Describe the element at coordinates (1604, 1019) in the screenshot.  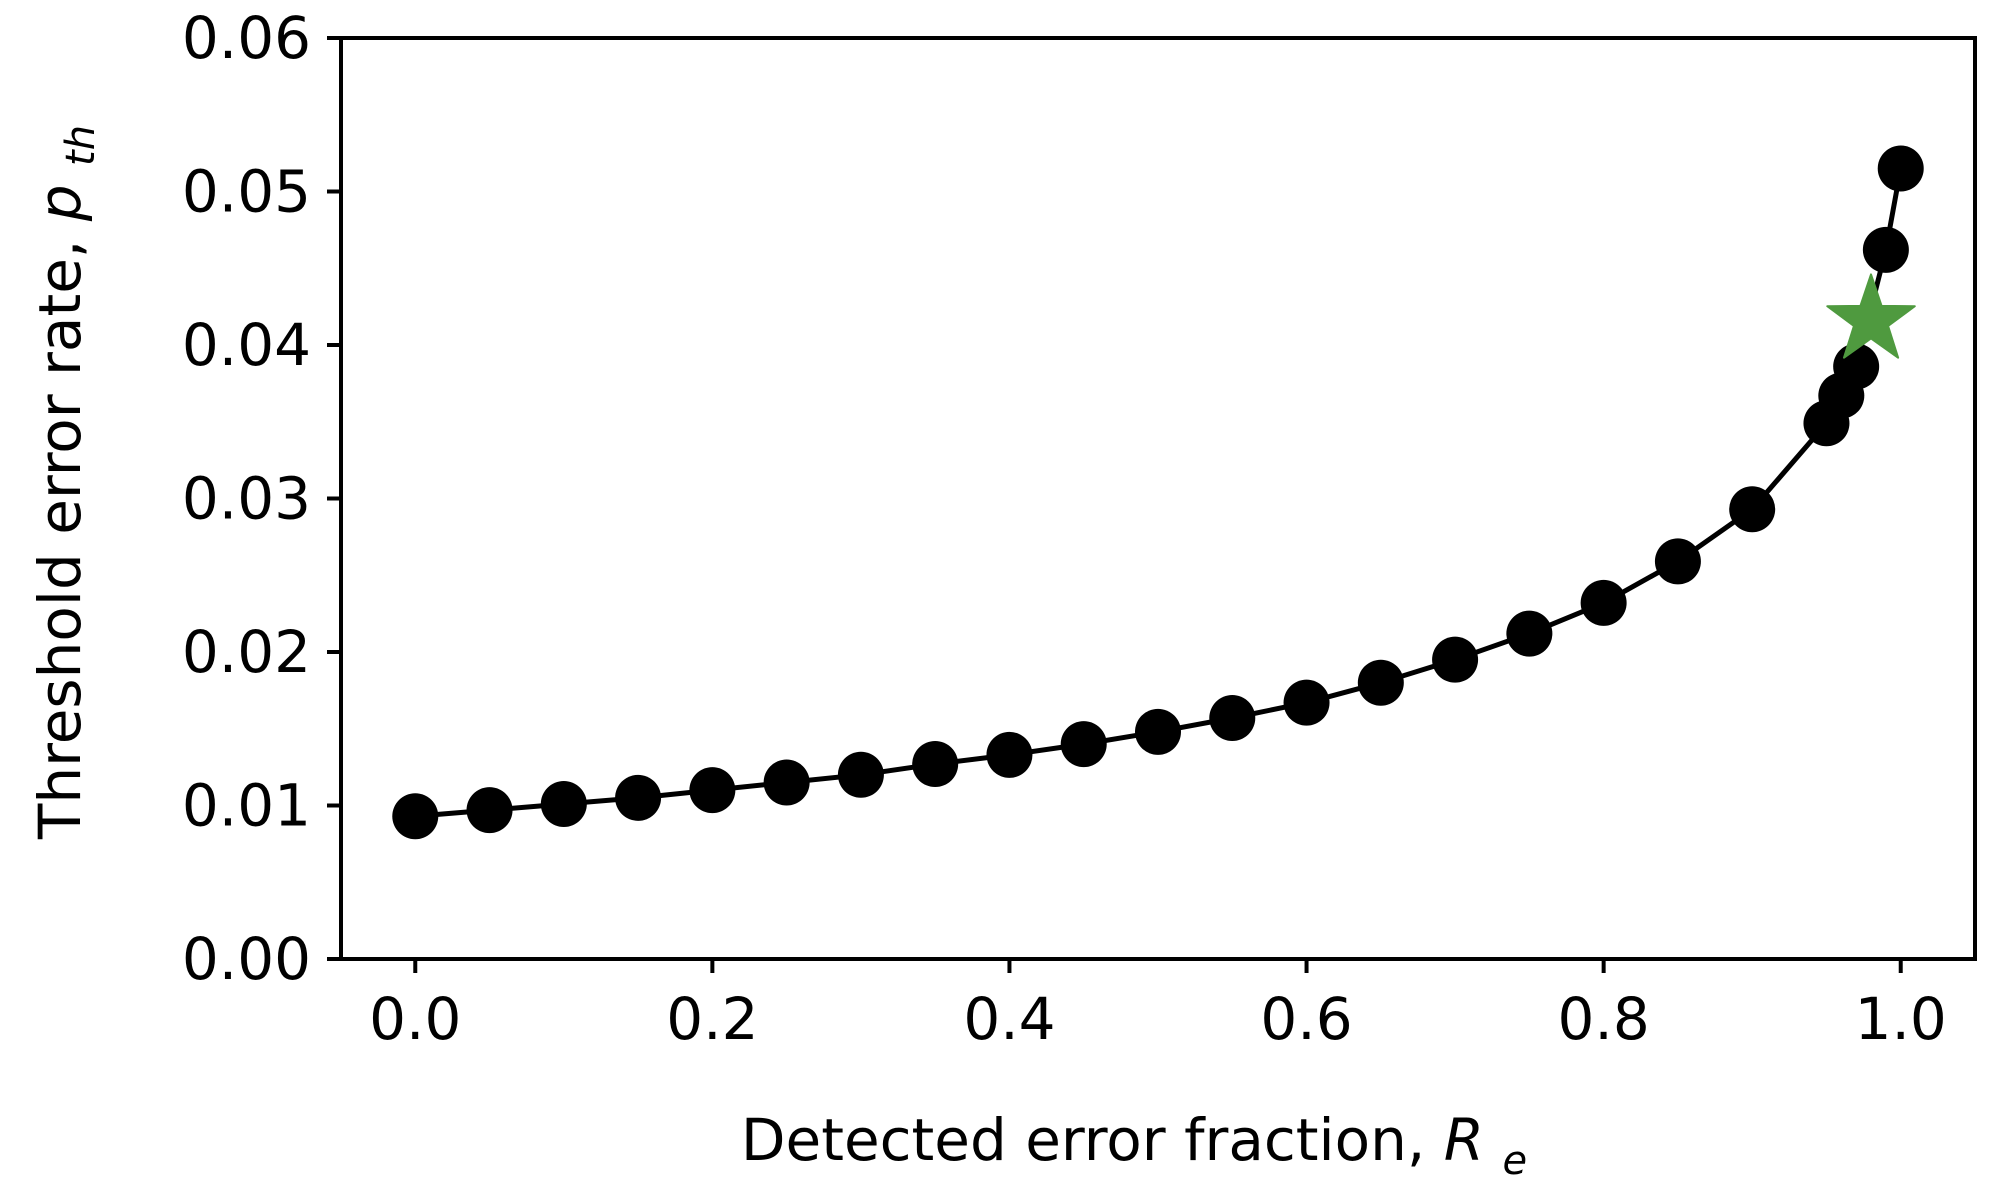
I see `x-tick-label: 0.8` at that location.